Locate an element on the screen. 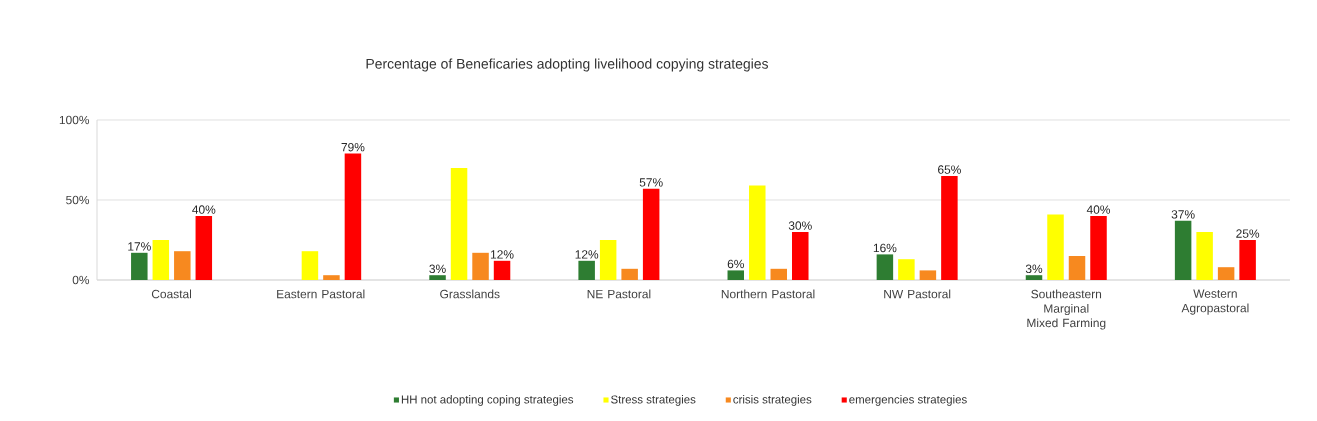 Image resolution: width=1317 pixels, height=421 pixels. data-label: 79% is located at coordinates (353, 147).